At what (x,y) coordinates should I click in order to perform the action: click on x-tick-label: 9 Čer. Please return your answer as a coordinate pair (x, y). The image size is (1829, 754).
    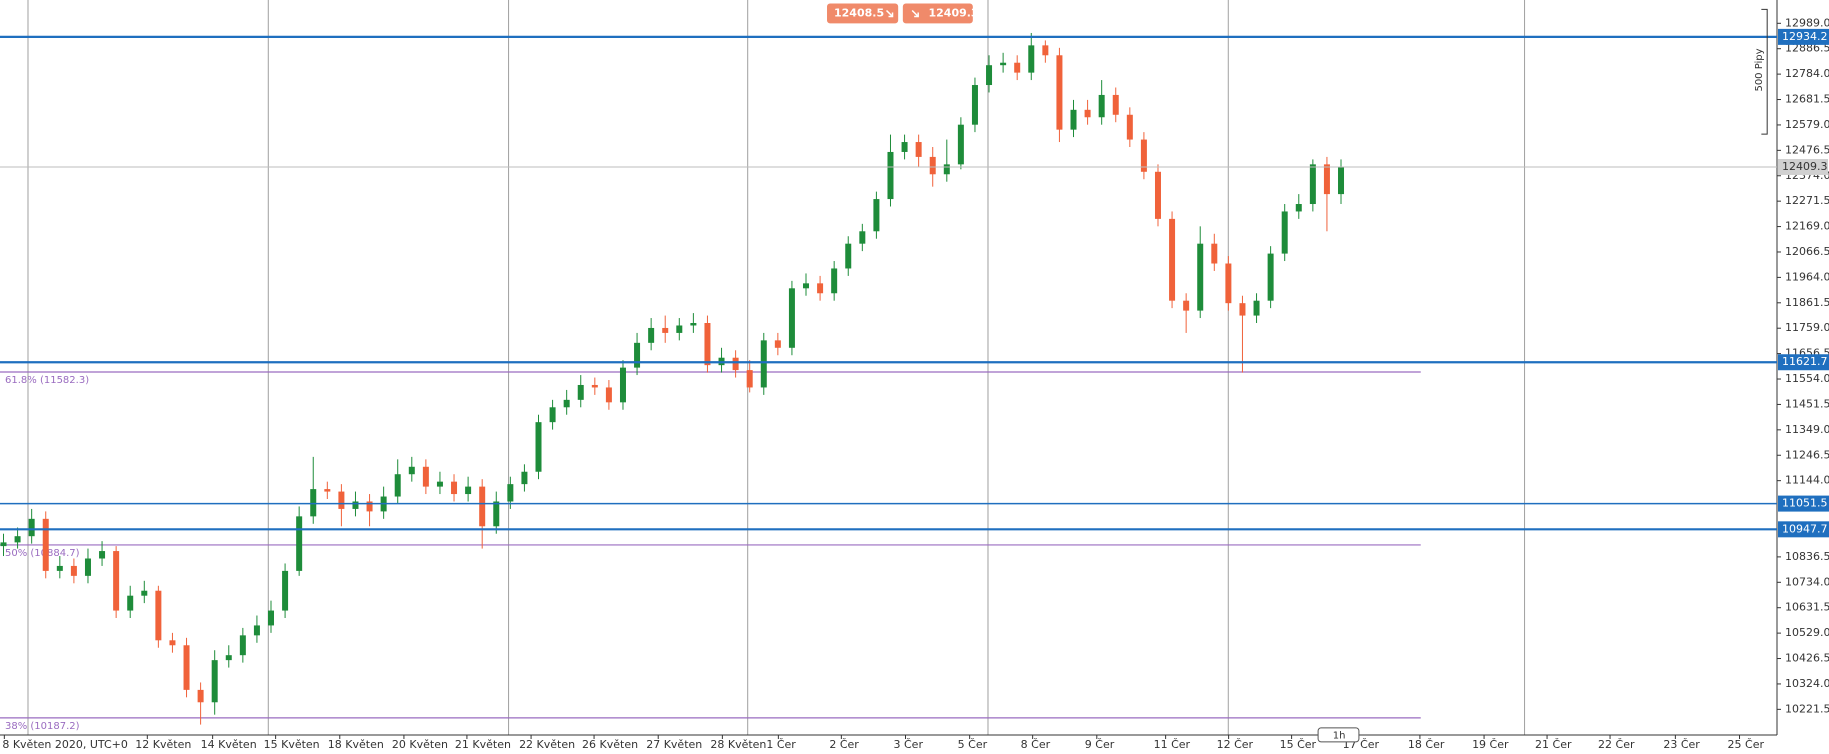
    Looking at the image, I should click on (1100, 744).